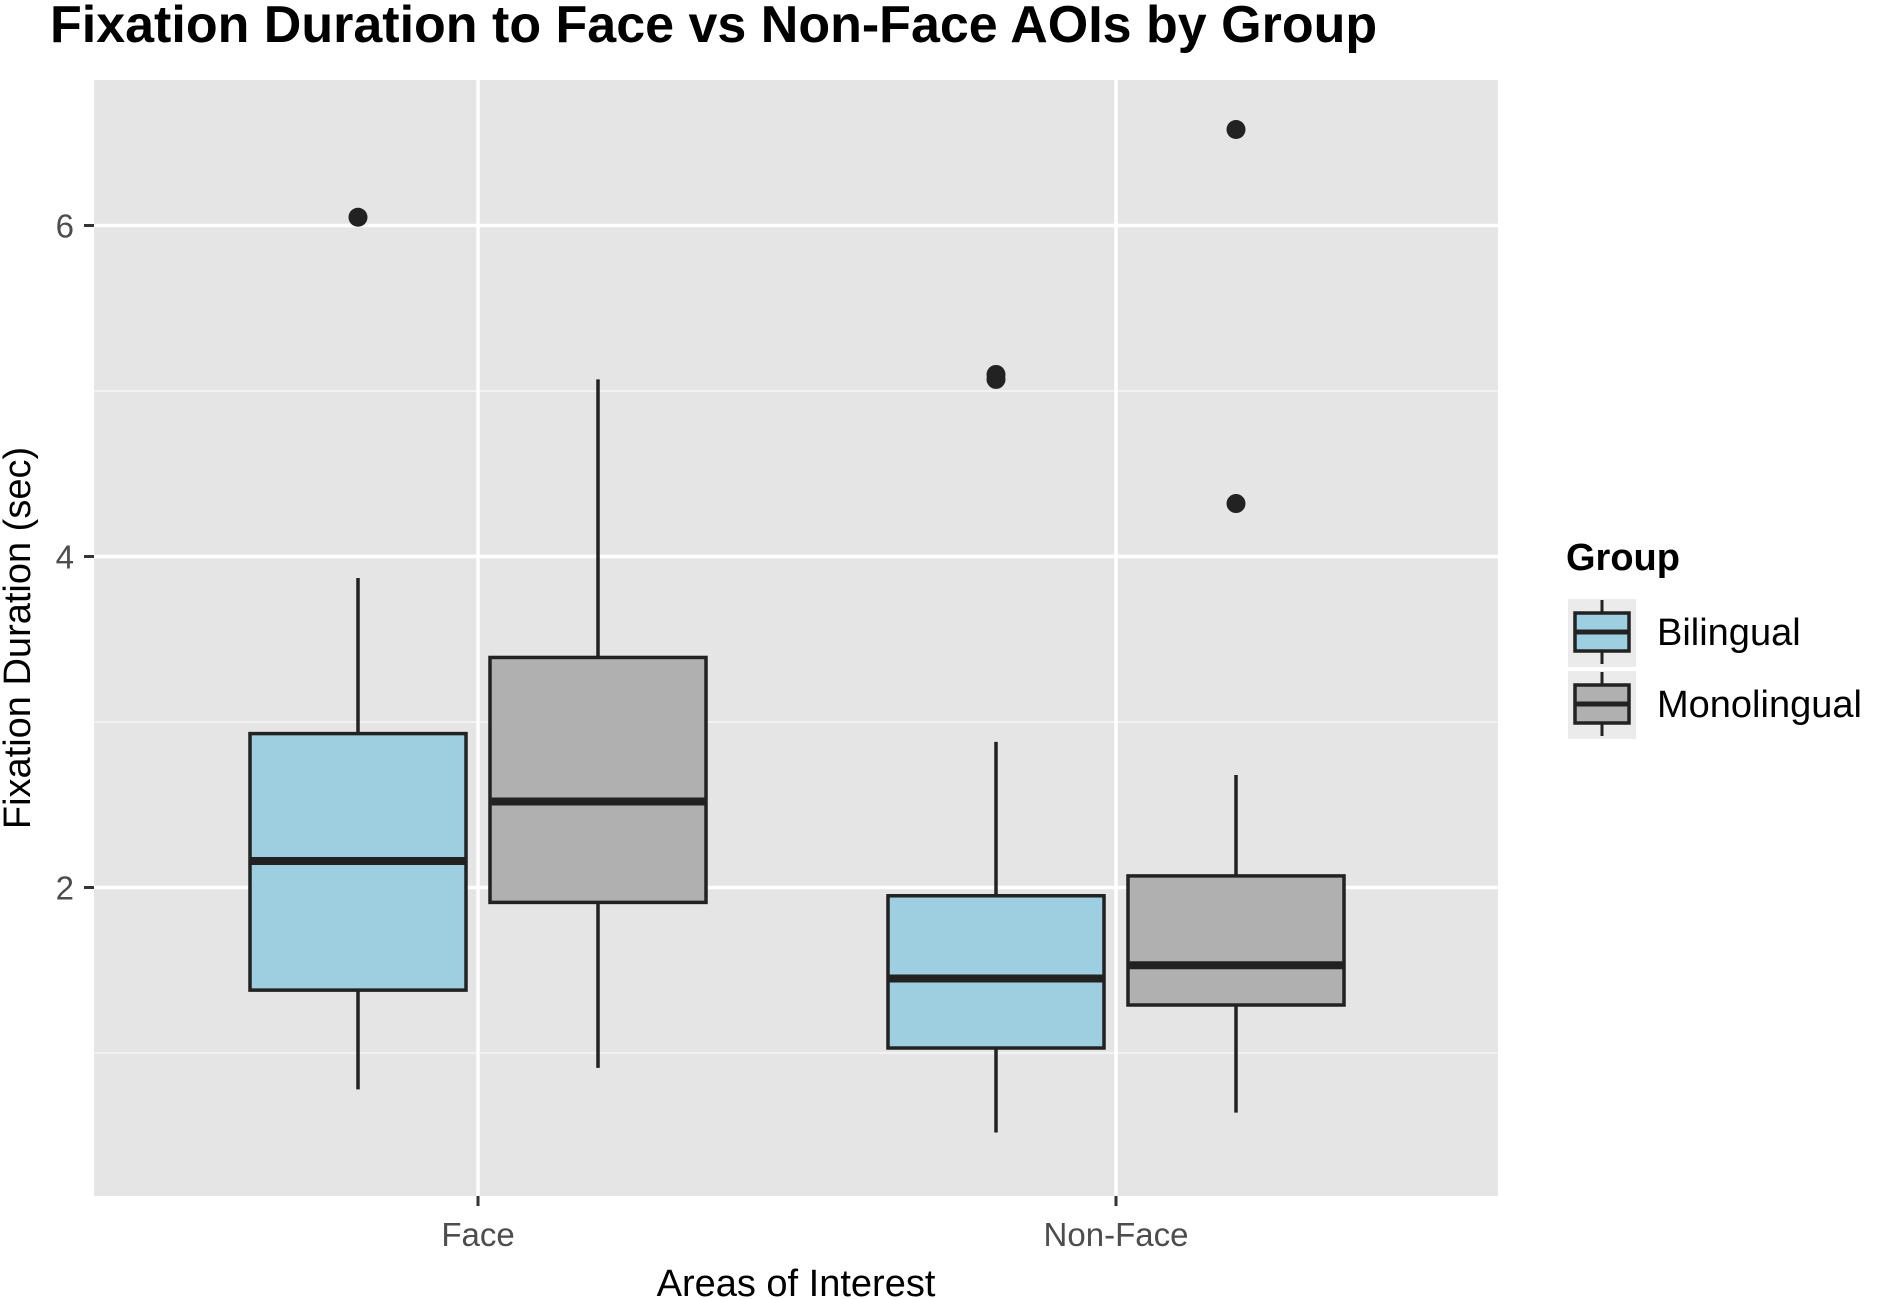  I want to click on boxplot-monolingual-non-face, so click(1236, 616).